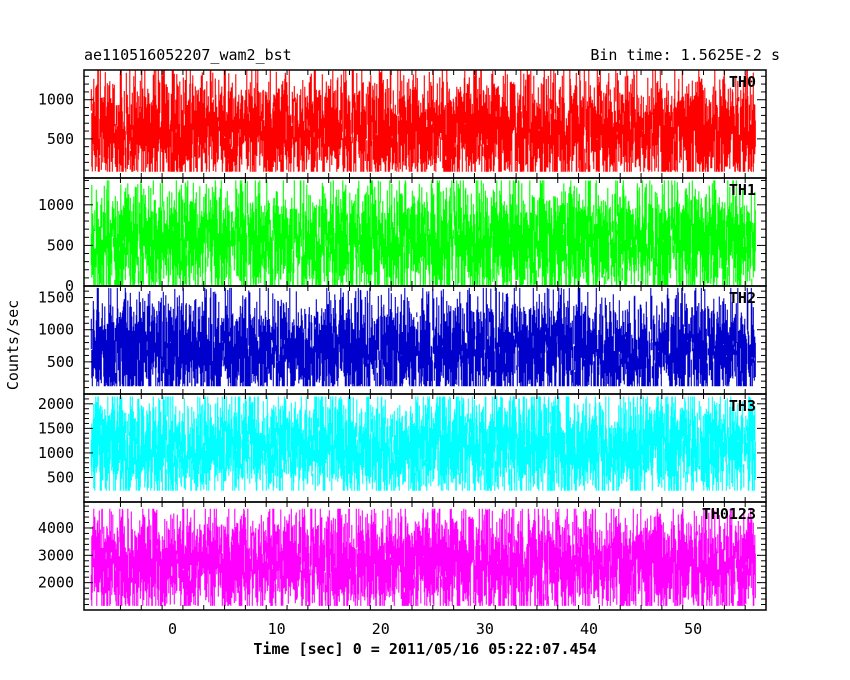 Image resolution: width=850 pixels, height=680 pixels. What do you see at coordinates (381, 629) in the screenshot?
I see `x-tick-label: 20` at bounding box center [381, 629].